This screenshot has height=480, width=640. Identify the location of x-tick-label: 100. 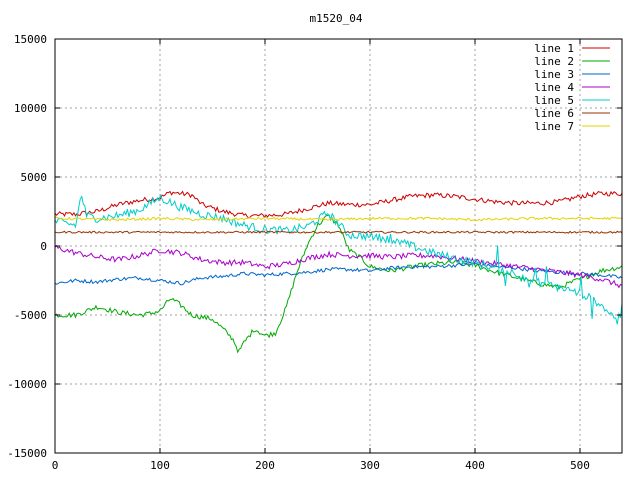
(160, 465).